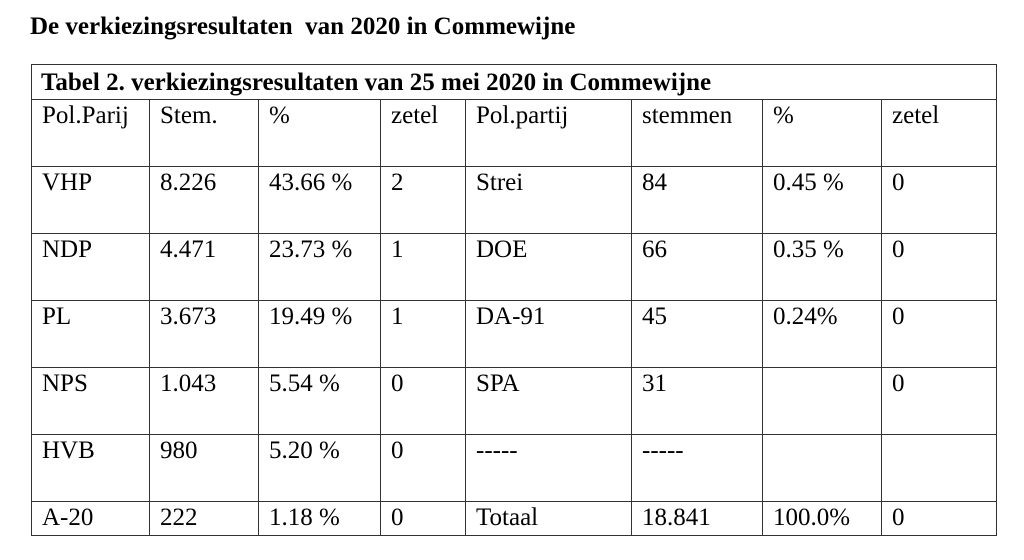  I want to click on table-cell: 23.73 %, so click(319, 267).